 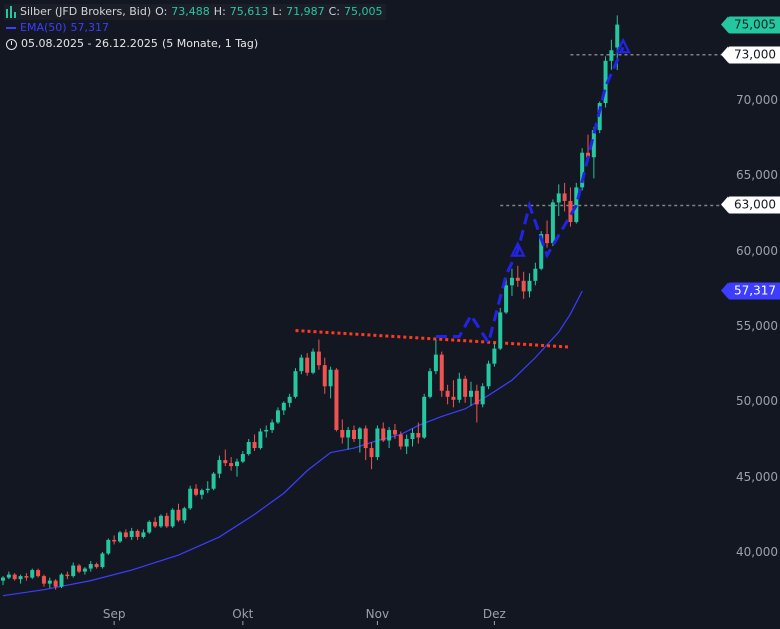 What do you see at coordinates (195, 28) in the screenshot?
I see `legend-ema-row: EMA(50) 57,317` at bounding box center [195, 28].